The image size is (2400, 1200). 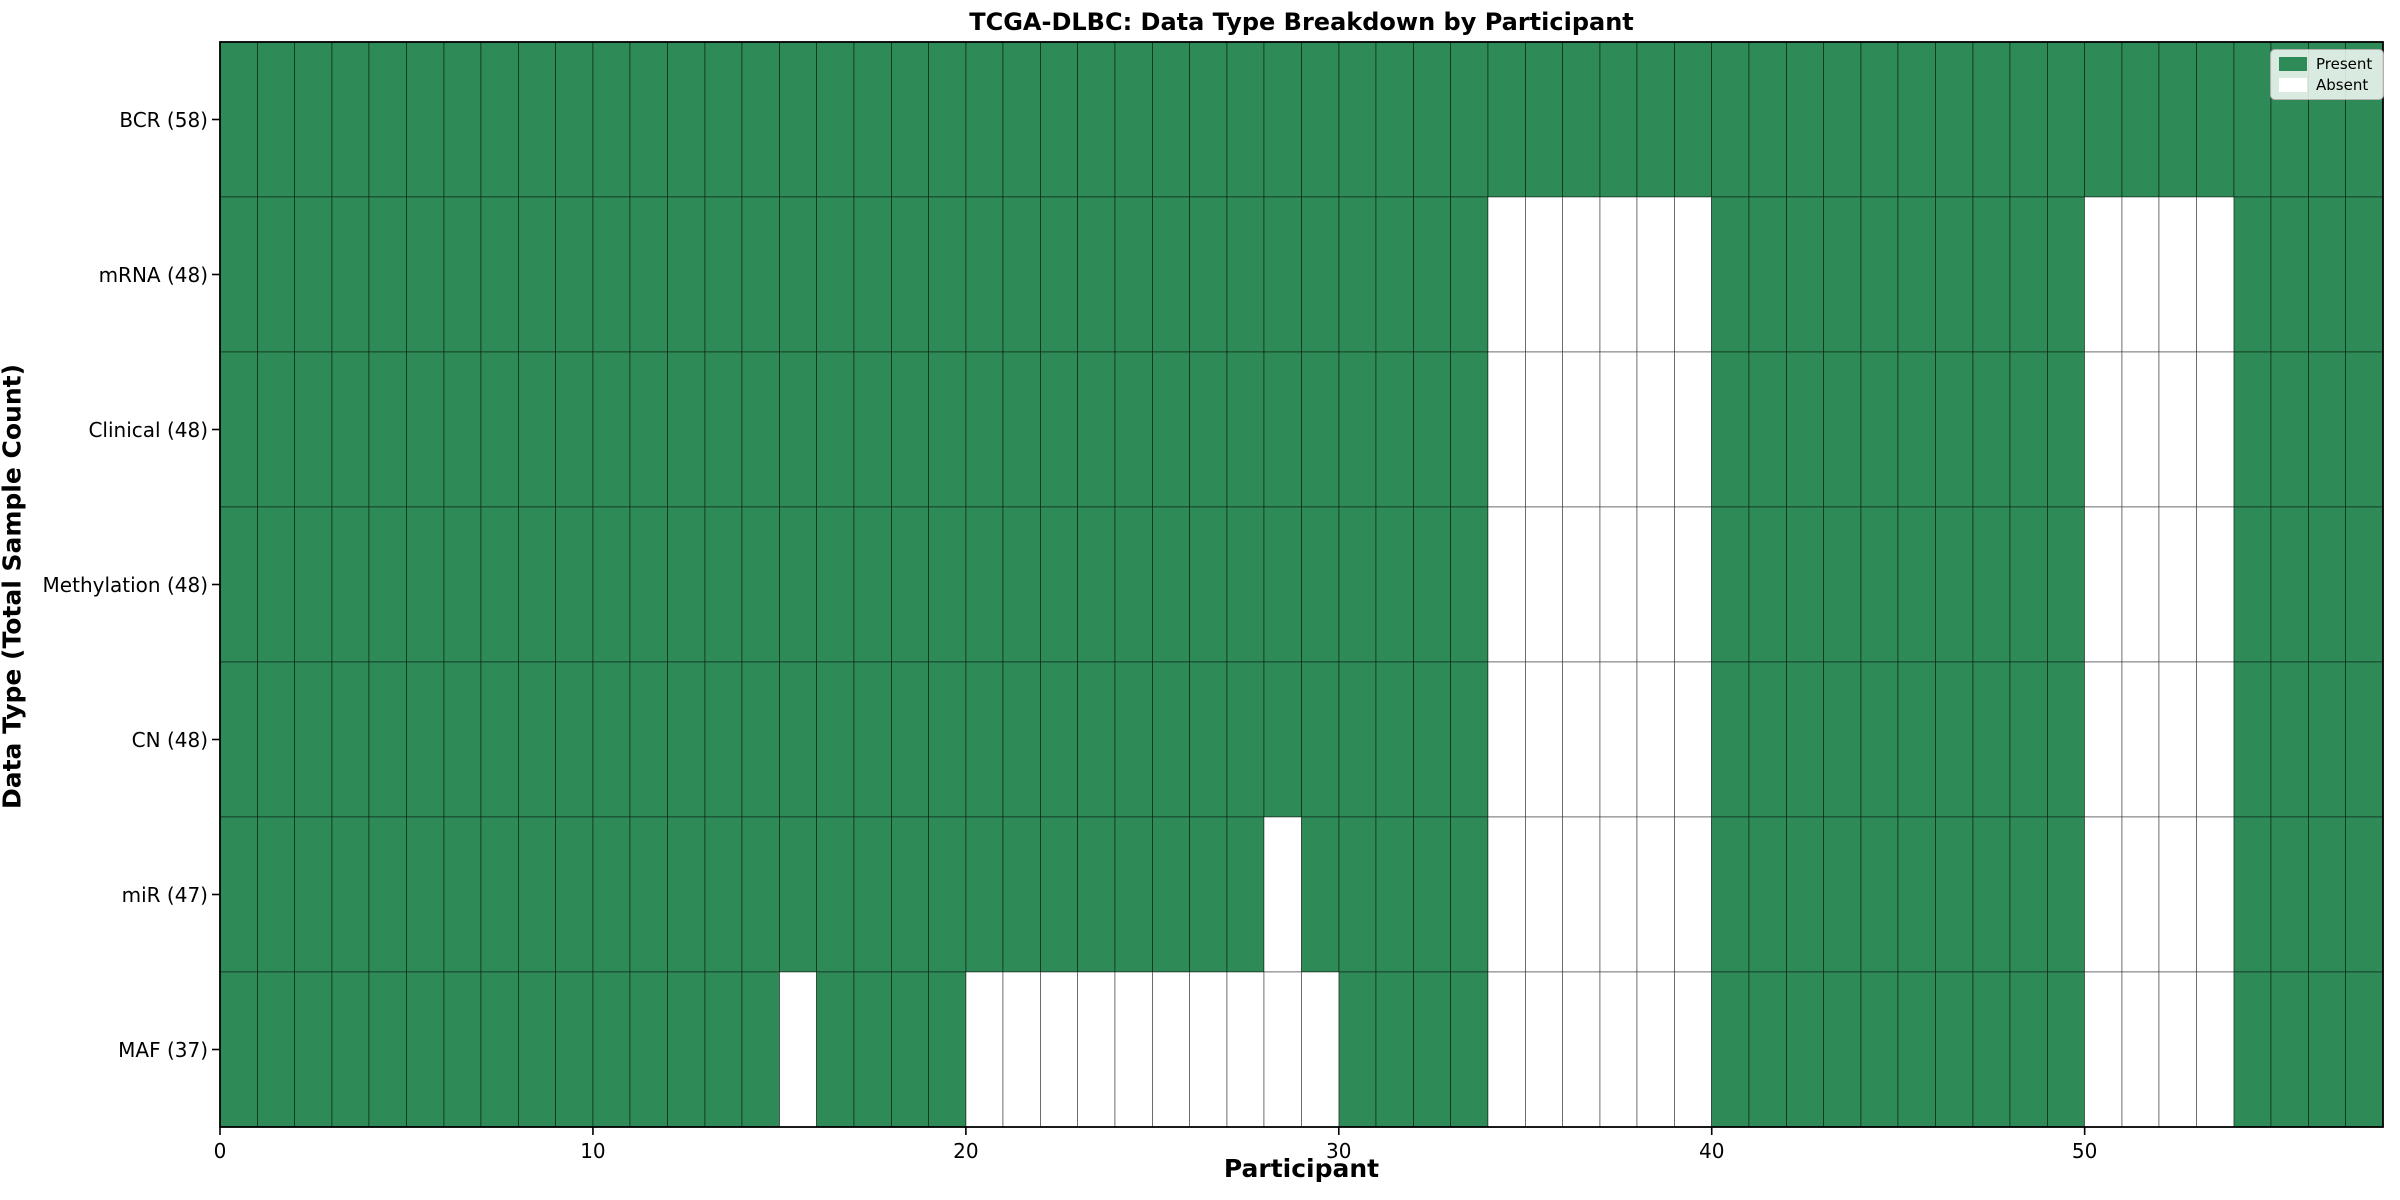 What do you see at coordinates (2293, 85) in the screenshot?
I see `legend-swatch-absent` at bounding box center [2293, 85].